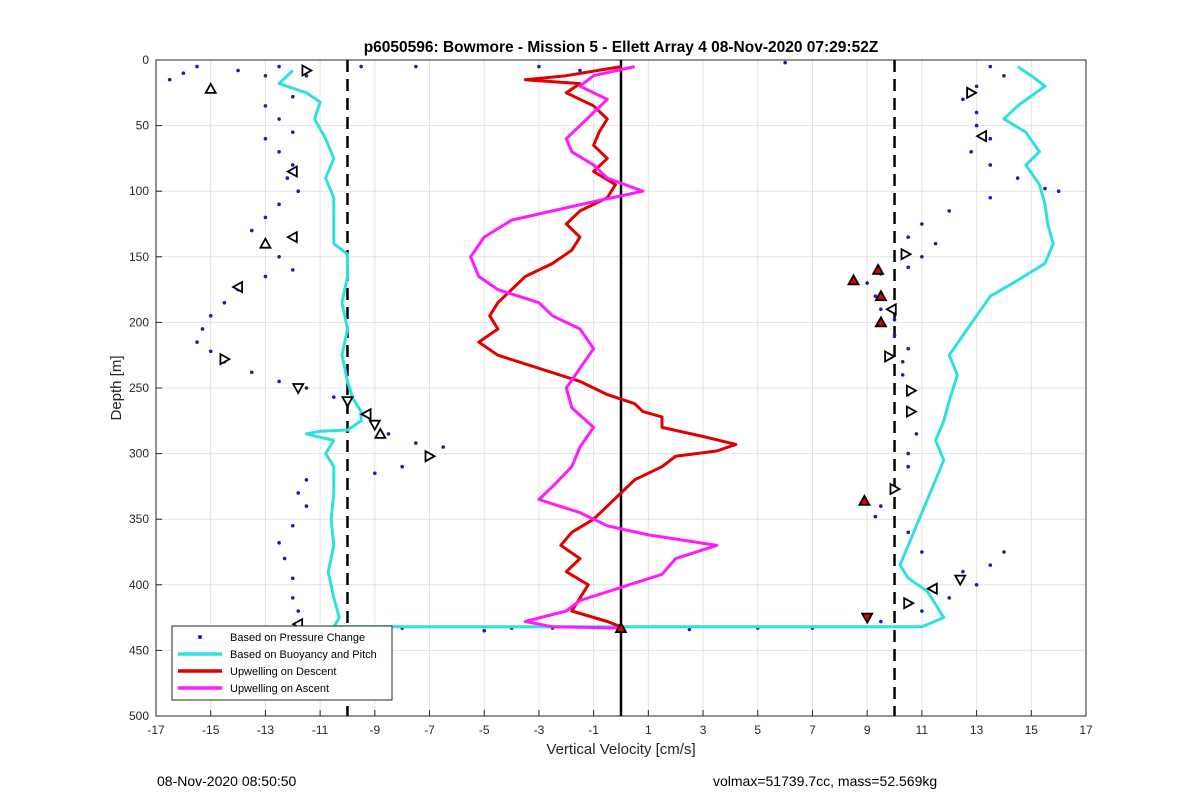 This screenshot has width=1200, height=804. What do you see at coordinates (283, 672) in the screenshot?
I see `legend-label-descent: Upwelling on Descent` at bounding box center [283, 672].